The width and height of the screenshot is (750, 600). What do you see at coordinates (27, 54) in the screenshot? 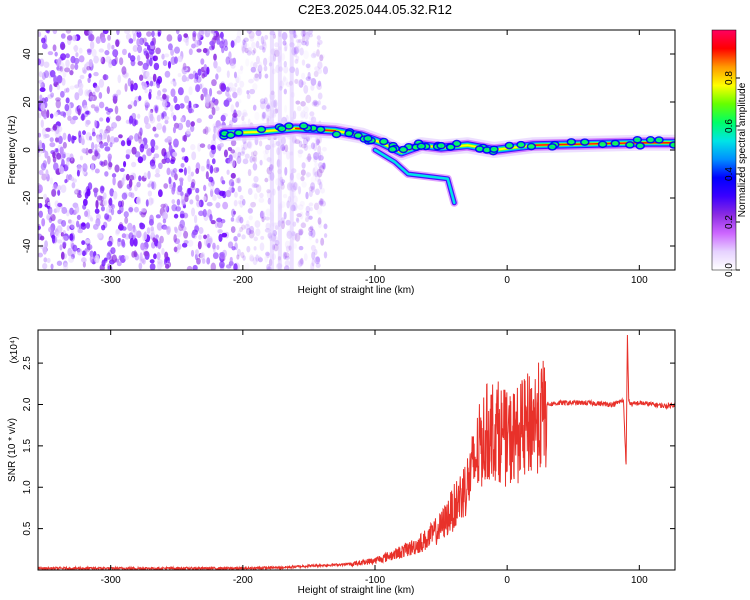
I see `y-tick-label: 40` at bounding box center [27, 54].